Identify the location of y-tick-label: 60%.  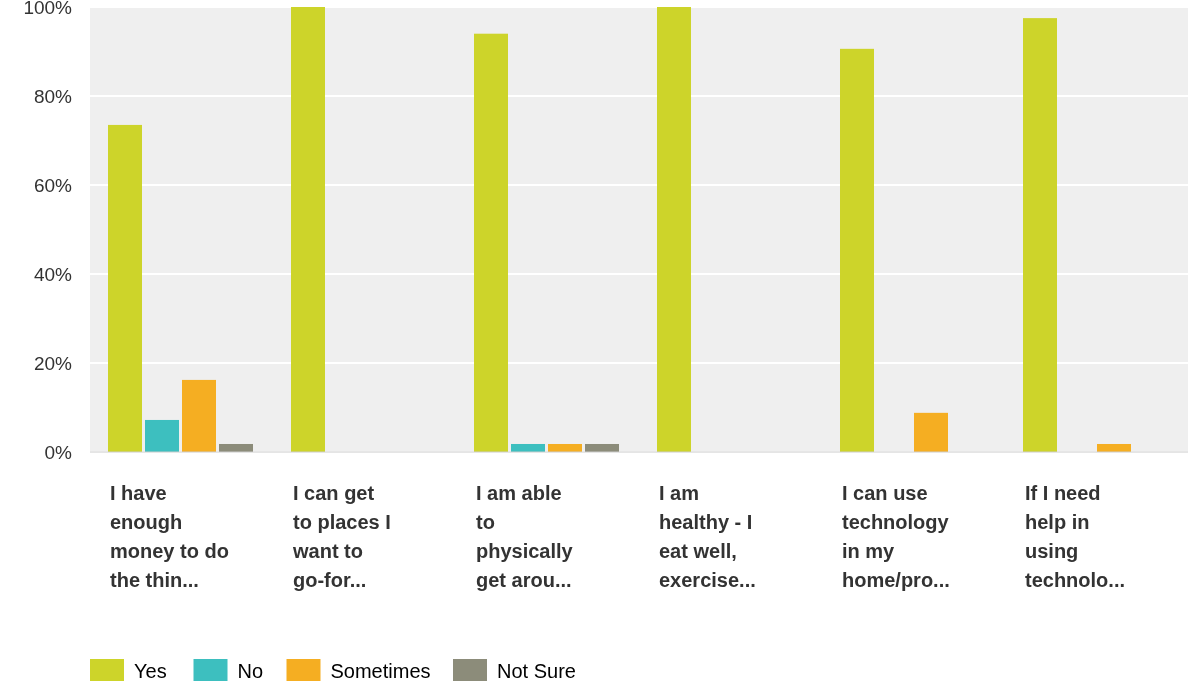
(53, 185).